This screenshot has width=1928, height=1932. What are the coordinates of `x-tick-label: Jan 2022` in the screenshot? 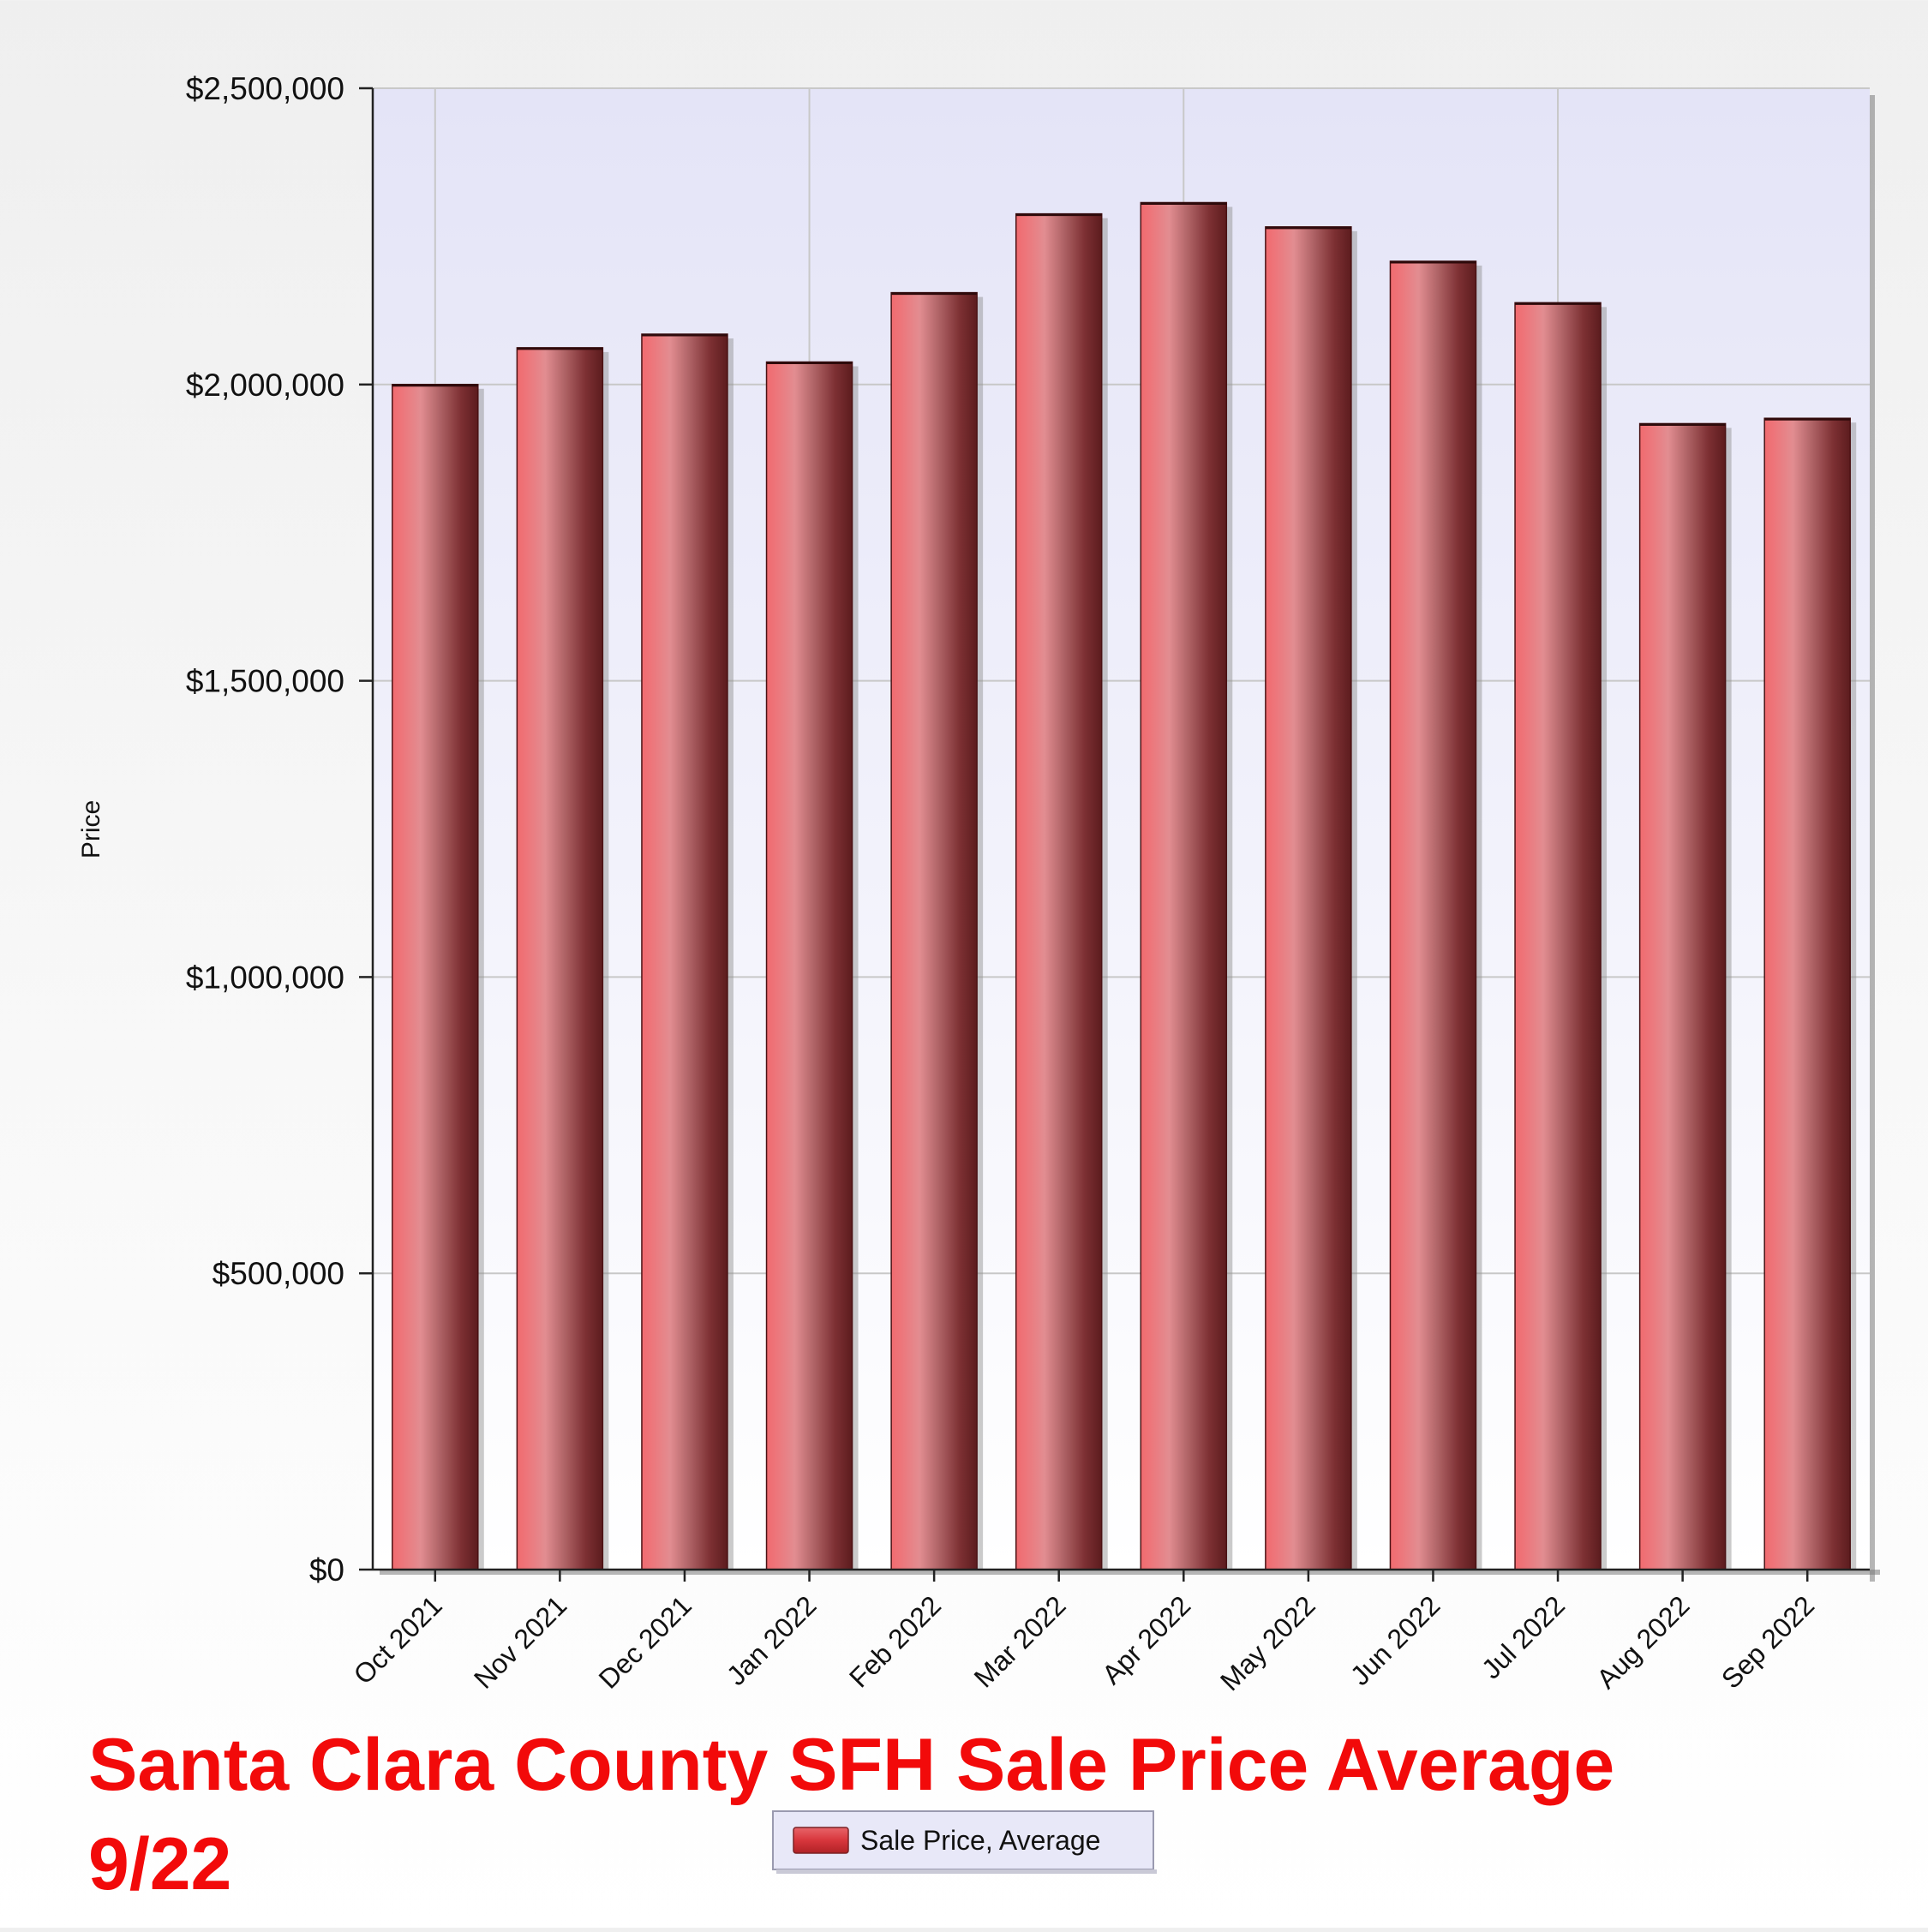 It's located at (772, 1640).